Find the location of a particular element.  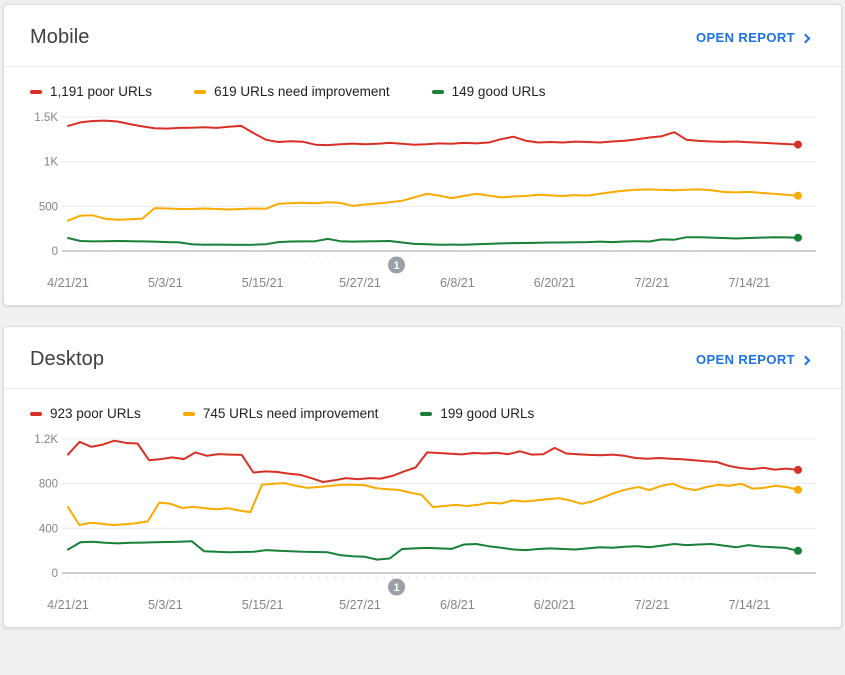

desktop-card-header: Desktop OPEN REPORT is located at coordinates (422, 358).